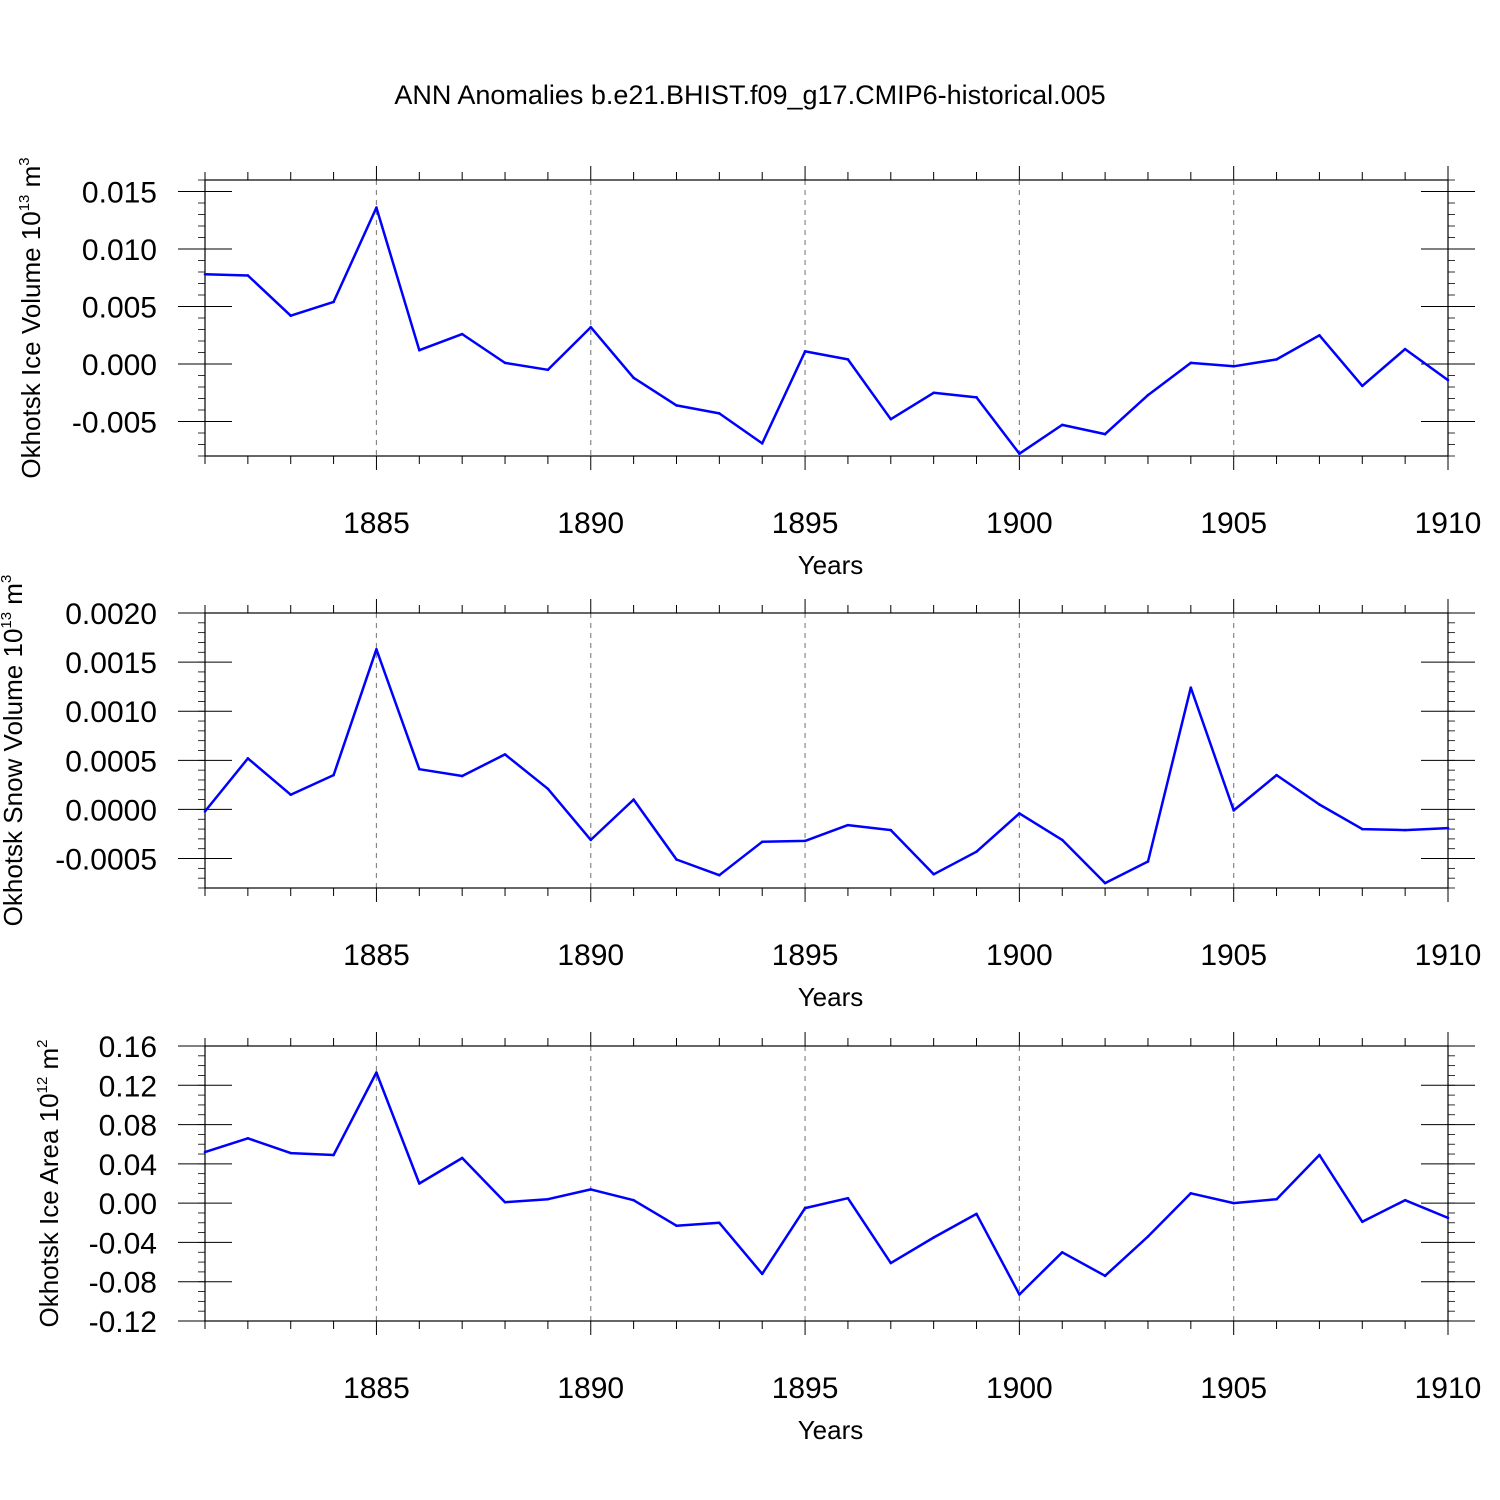  Describe the element at coordinates (111, 614) in the screenshot. I see `y-tick-label: 0.0020` at that location.